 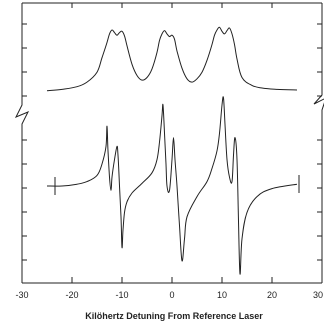 I want to click on x-axis-title: Kilöhertz Detuning From Reference Laser, so click(x=174, y=316).